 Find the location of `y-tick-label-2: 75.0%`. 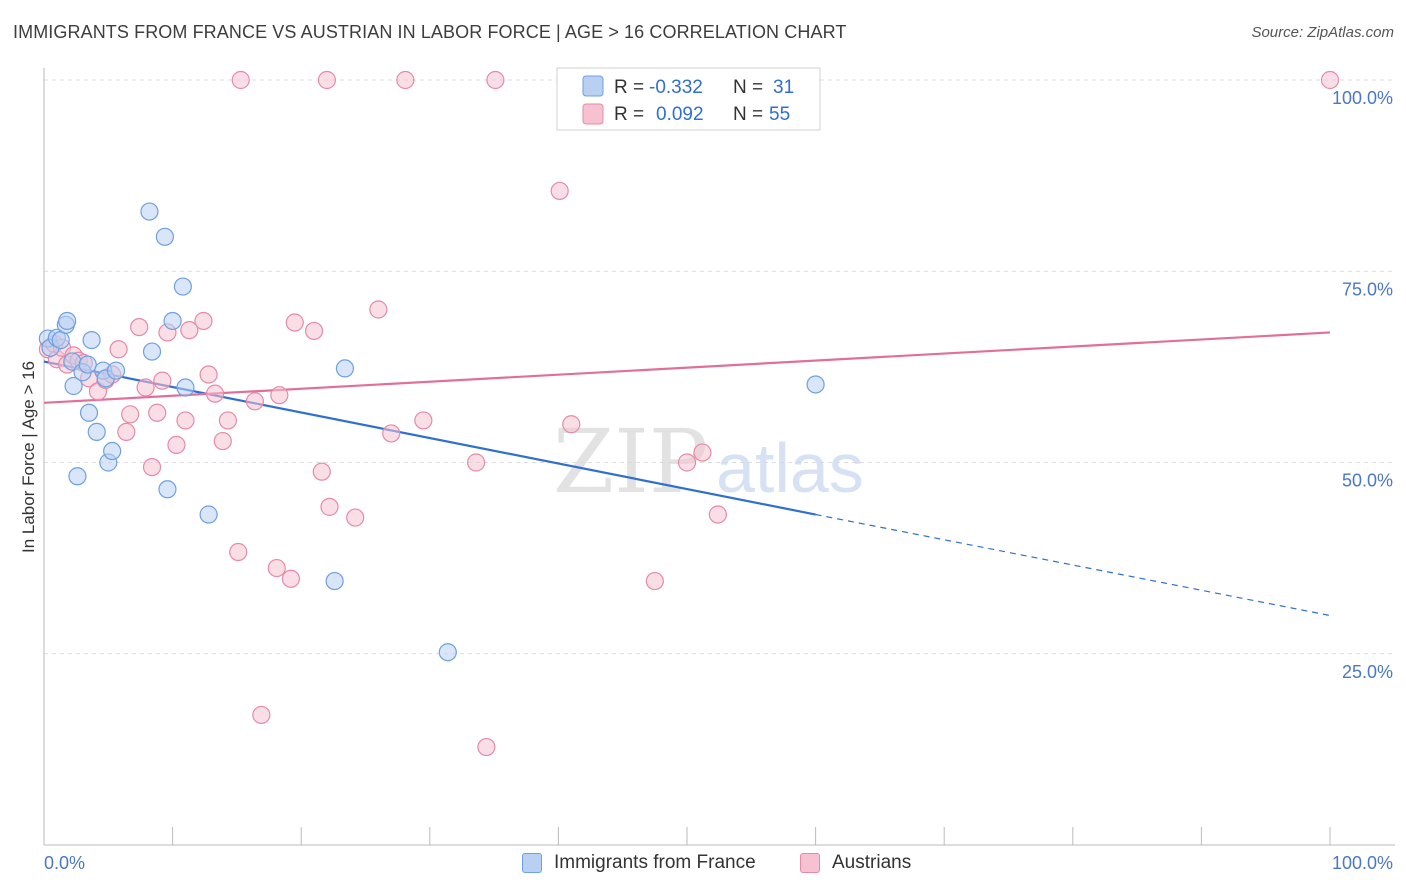

y-tick-label-2: 75.0% is located at coordinates (1367, 289).